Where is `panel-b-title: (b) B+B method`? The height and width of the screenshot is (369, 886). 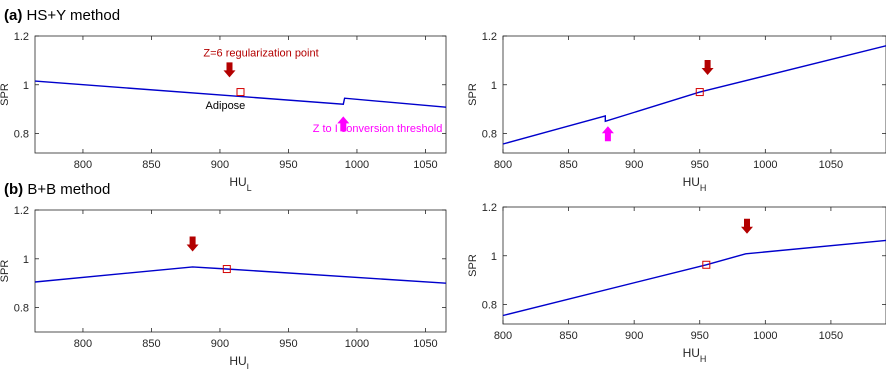
panel-b-title: (b) B+B method is located at coordinates (57, 189).